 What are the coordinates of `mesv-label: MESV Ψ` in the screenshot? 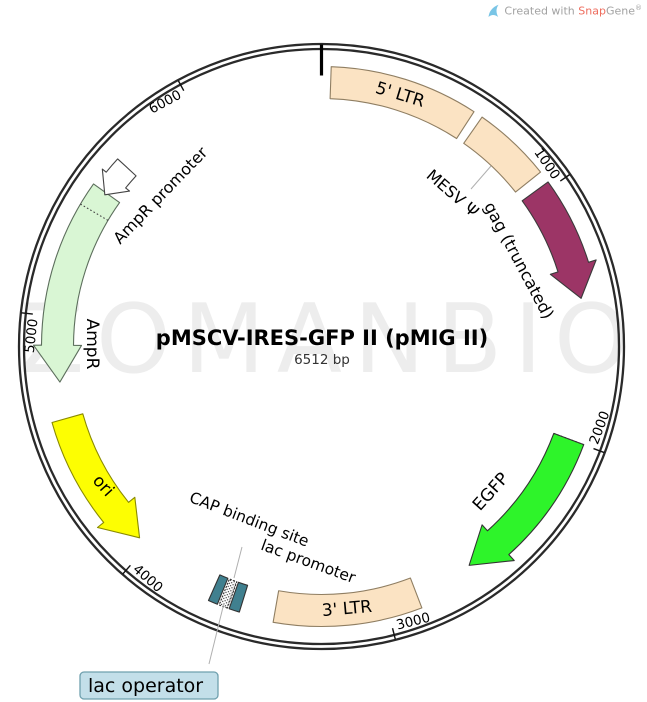 It's located at (453, 193).